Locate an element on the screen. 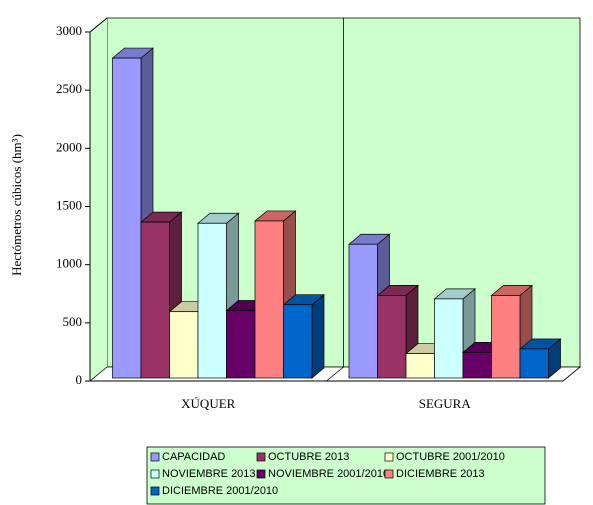 This screenshot has width=593, height=505. y-axis-label: Hectómetros cúbicos (hm³) is located at coordinates (16, 205).